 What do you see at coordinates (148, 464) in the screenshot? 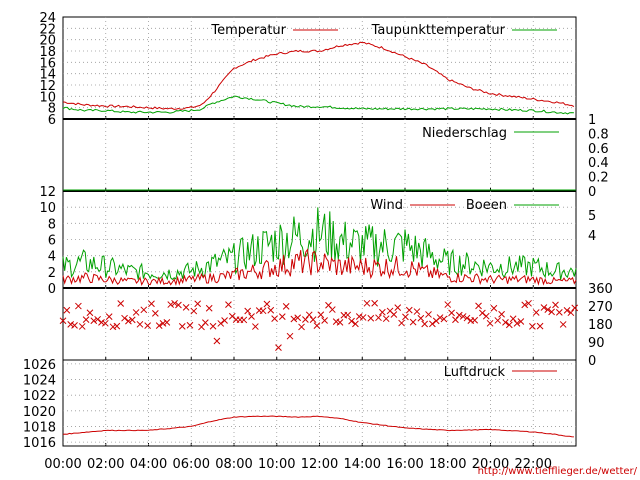
I see `x-tick-label: 04:00` at bounding box center [148, 464].